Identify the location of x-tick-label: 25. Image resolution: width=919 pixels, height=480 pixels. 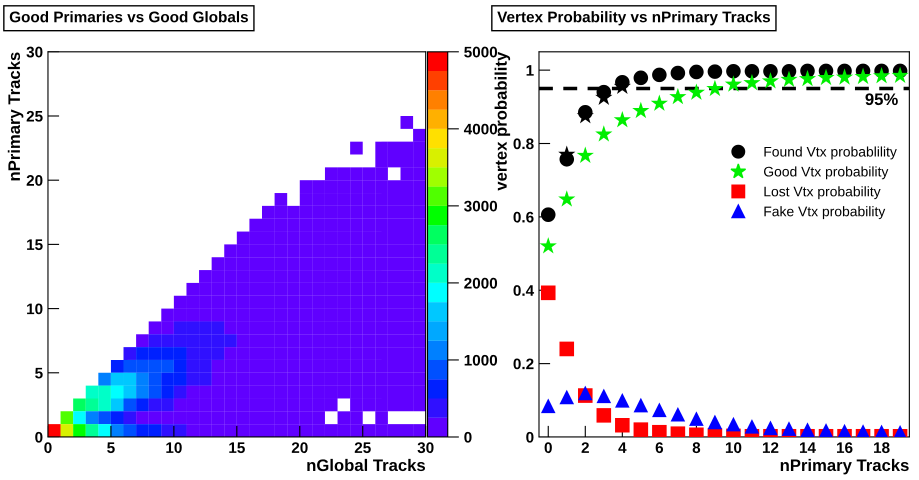
(362, 448).